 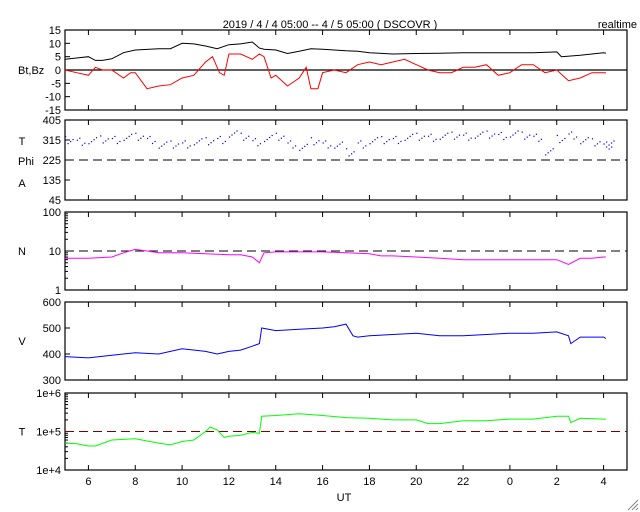 I want to click on y-tick-label: 1, so click(x=58, y=291).